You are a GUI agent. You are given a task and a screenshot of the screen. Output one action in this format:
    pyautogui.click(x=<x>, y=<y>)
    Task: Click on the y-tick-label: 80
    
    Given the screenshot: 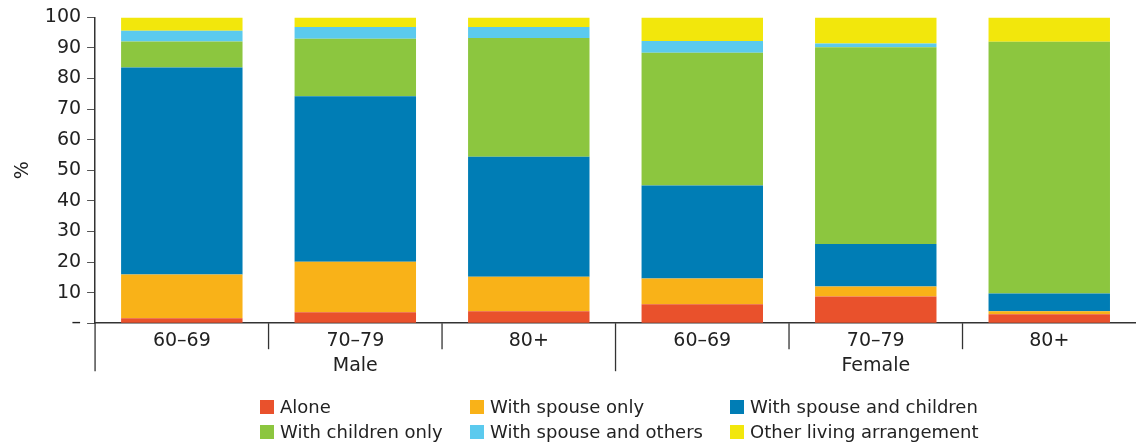 What is the action you would take?
    pyautogui.click(x=69, y=76)
    